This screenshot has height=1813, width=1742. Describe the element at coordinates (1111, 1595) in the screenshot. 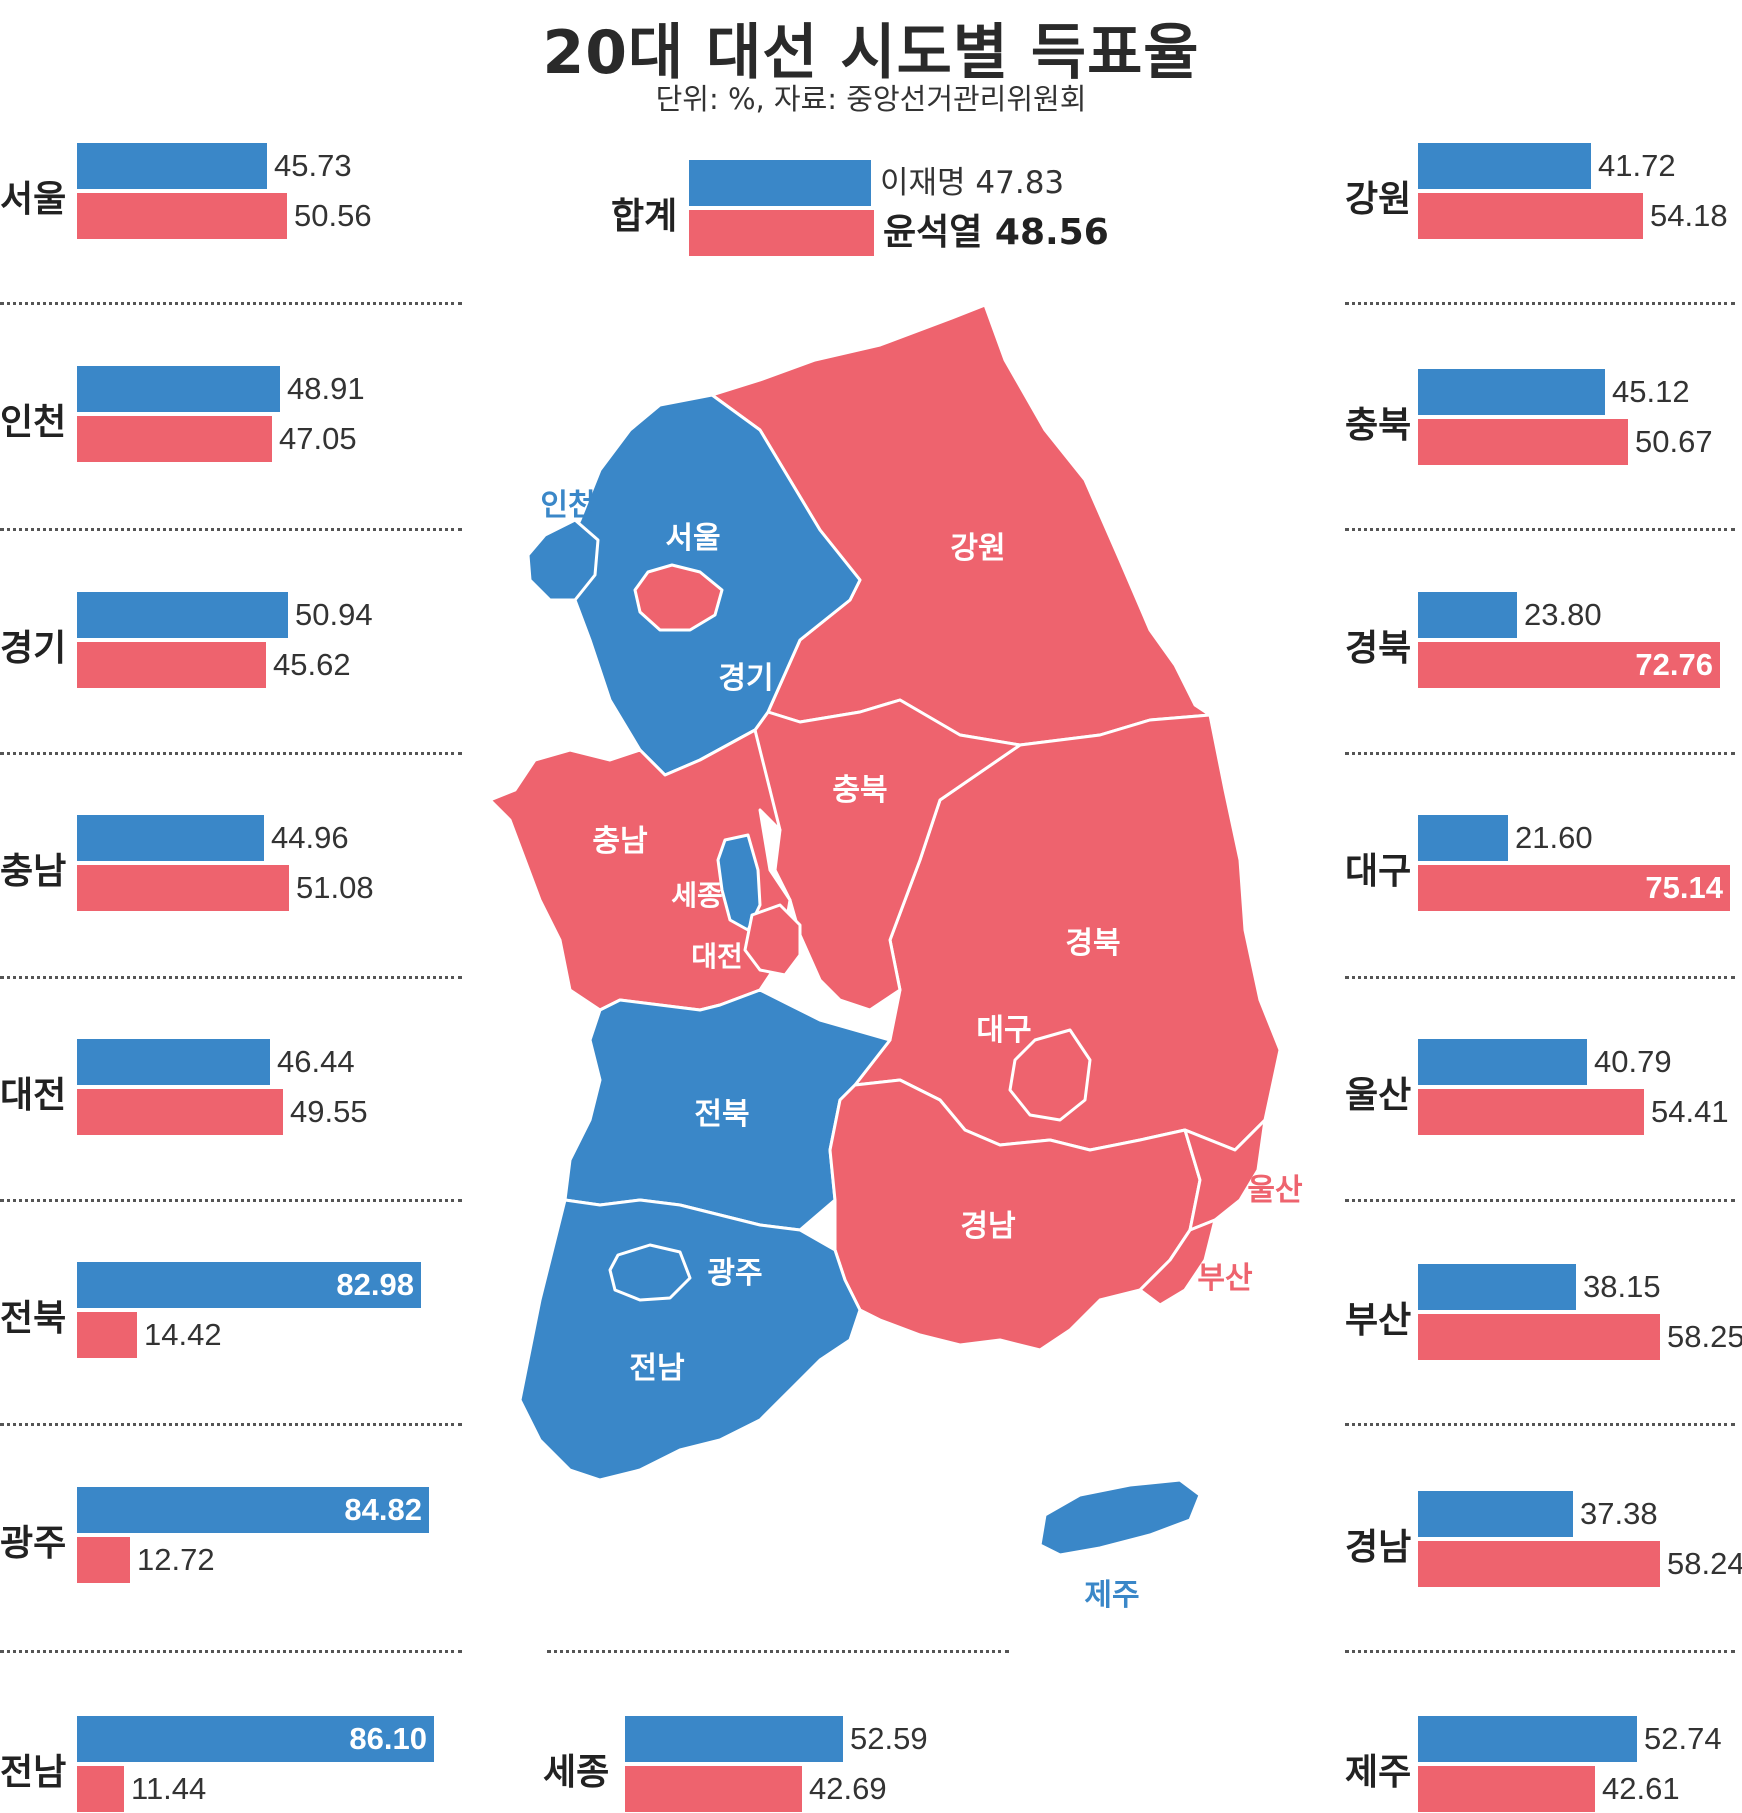

I see `map-label: 제주` at that location.